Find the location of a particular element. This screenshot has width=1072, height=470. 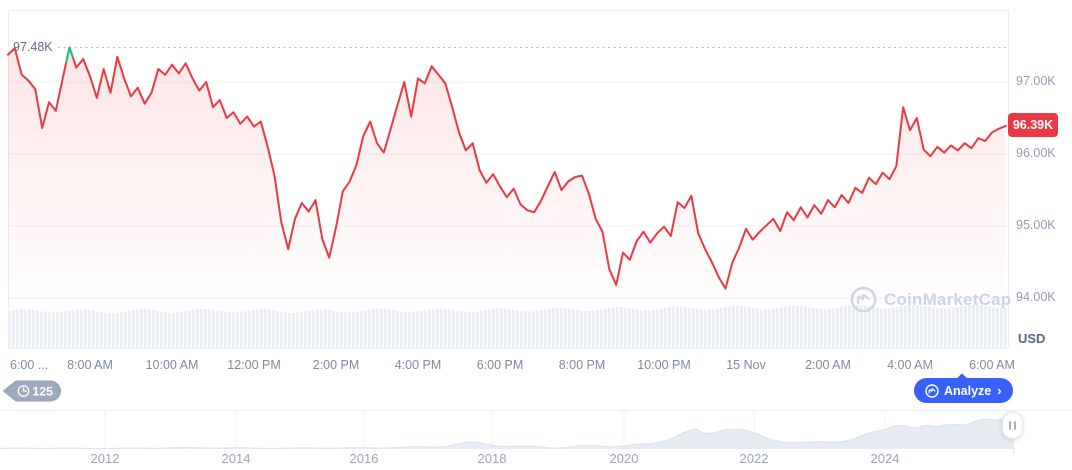

navigator-year-label: 2022 is located at coordinates (754, 458).